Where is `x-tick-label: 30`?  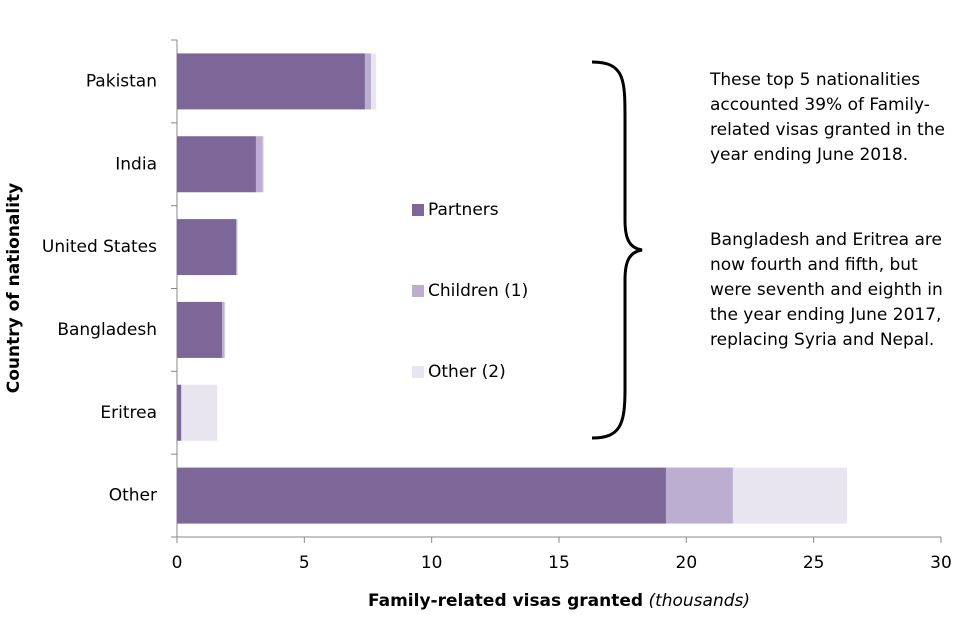 x-tick-label: 30 is located at coordinates (941, 563).